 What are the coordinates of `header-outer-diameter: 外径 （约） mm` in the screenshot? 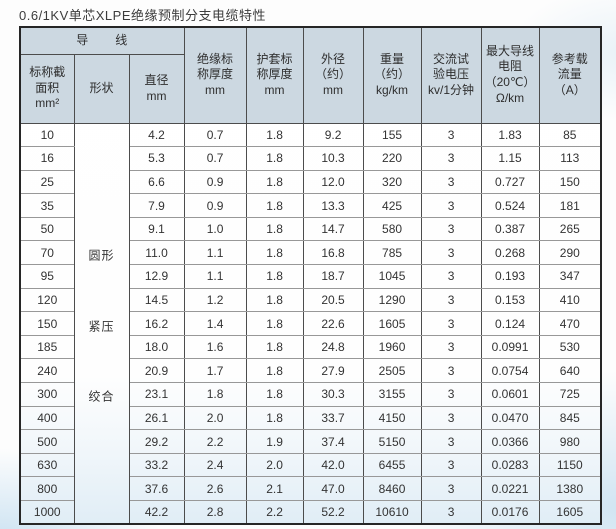 It's located at (333, 75).